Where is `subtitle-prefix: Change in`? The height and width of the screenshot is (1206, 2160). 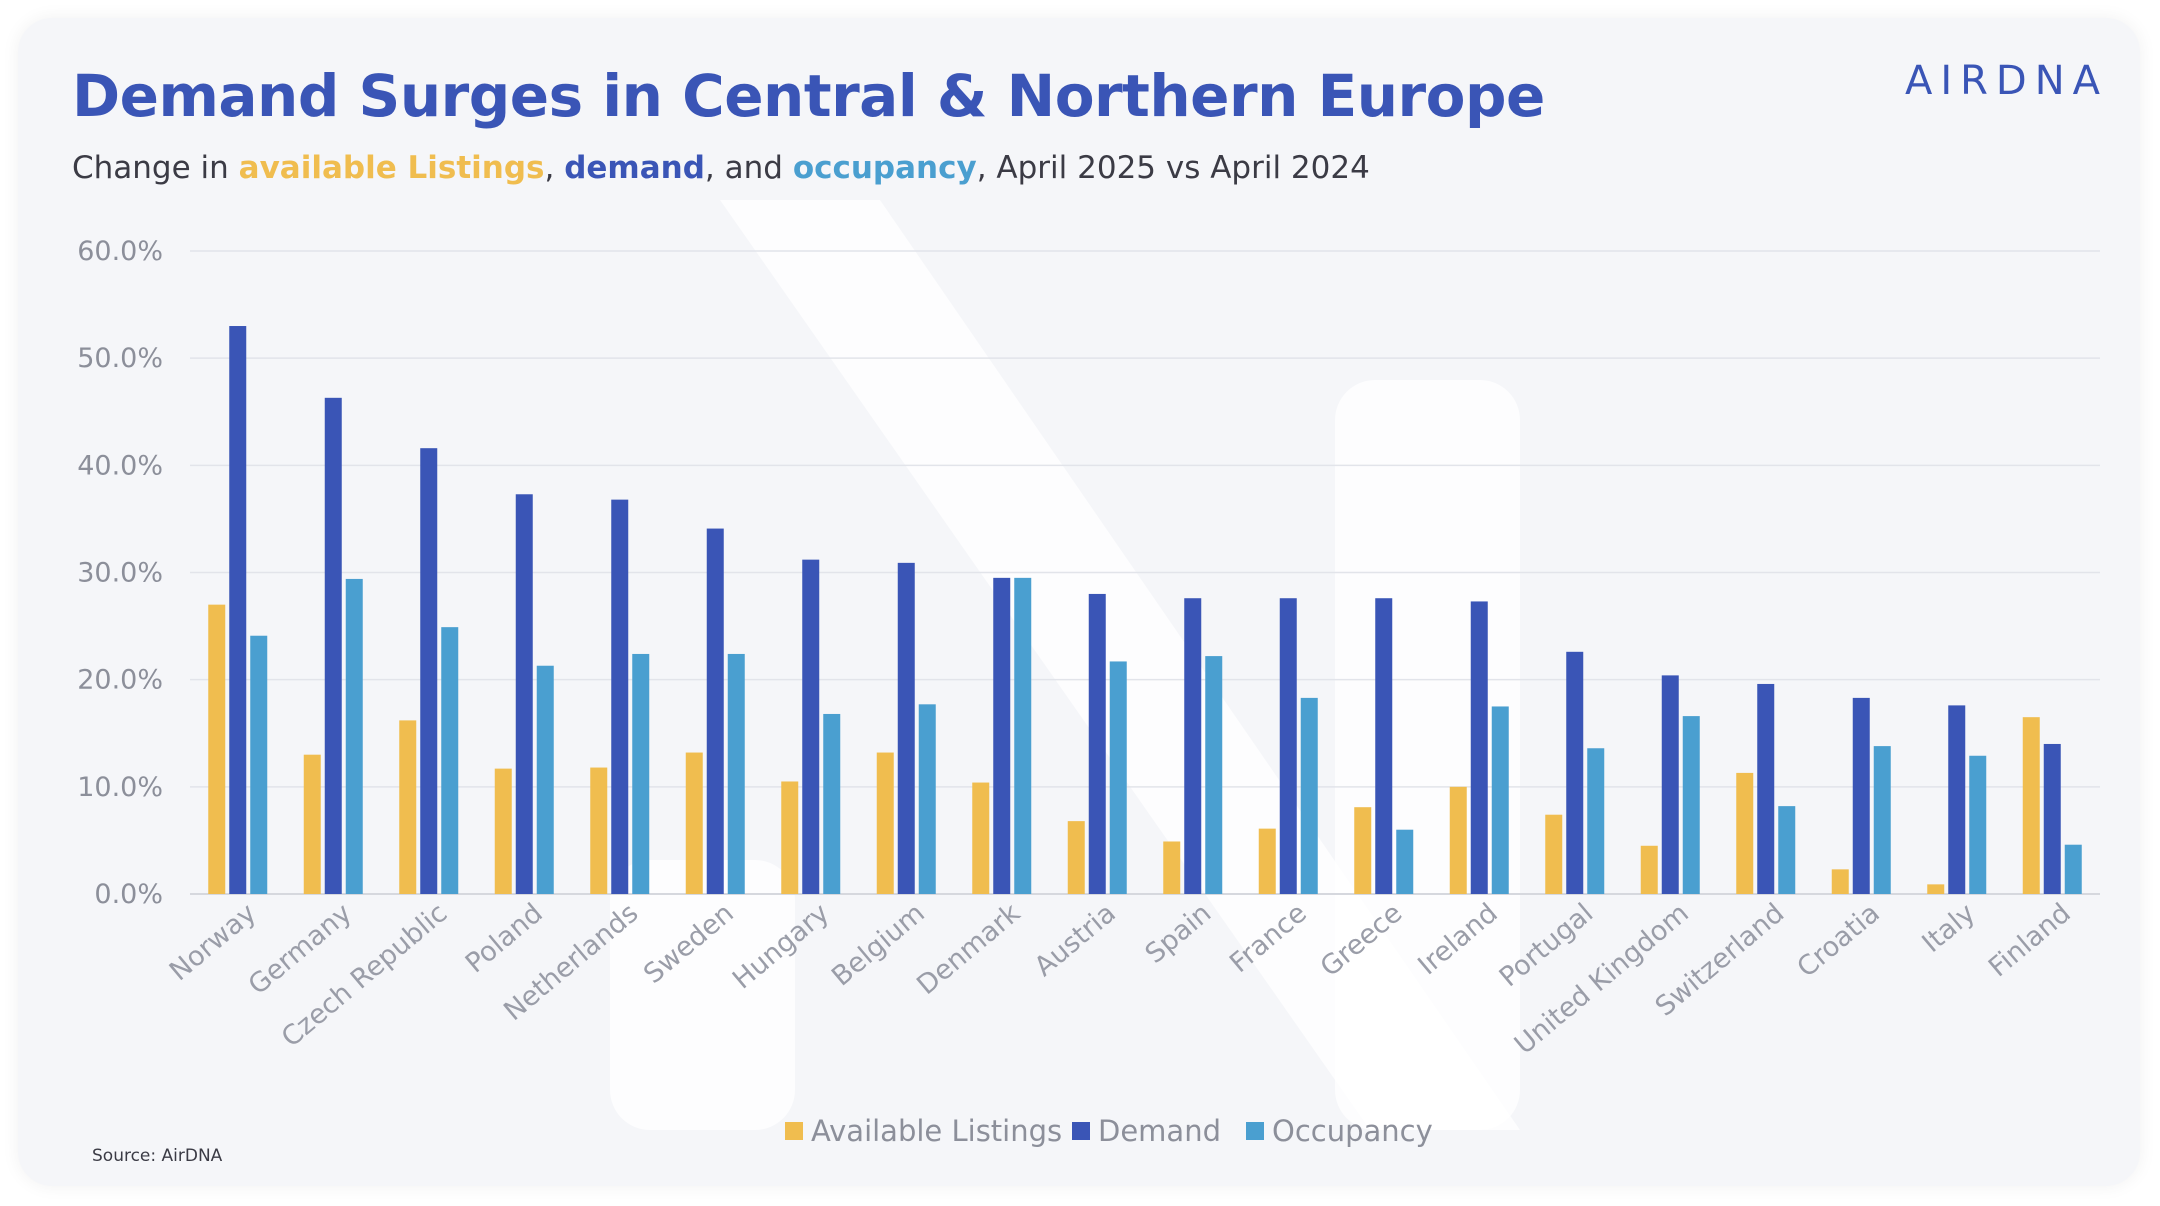
subtitle-prefix: Change in is located at coordinates (155, 168).